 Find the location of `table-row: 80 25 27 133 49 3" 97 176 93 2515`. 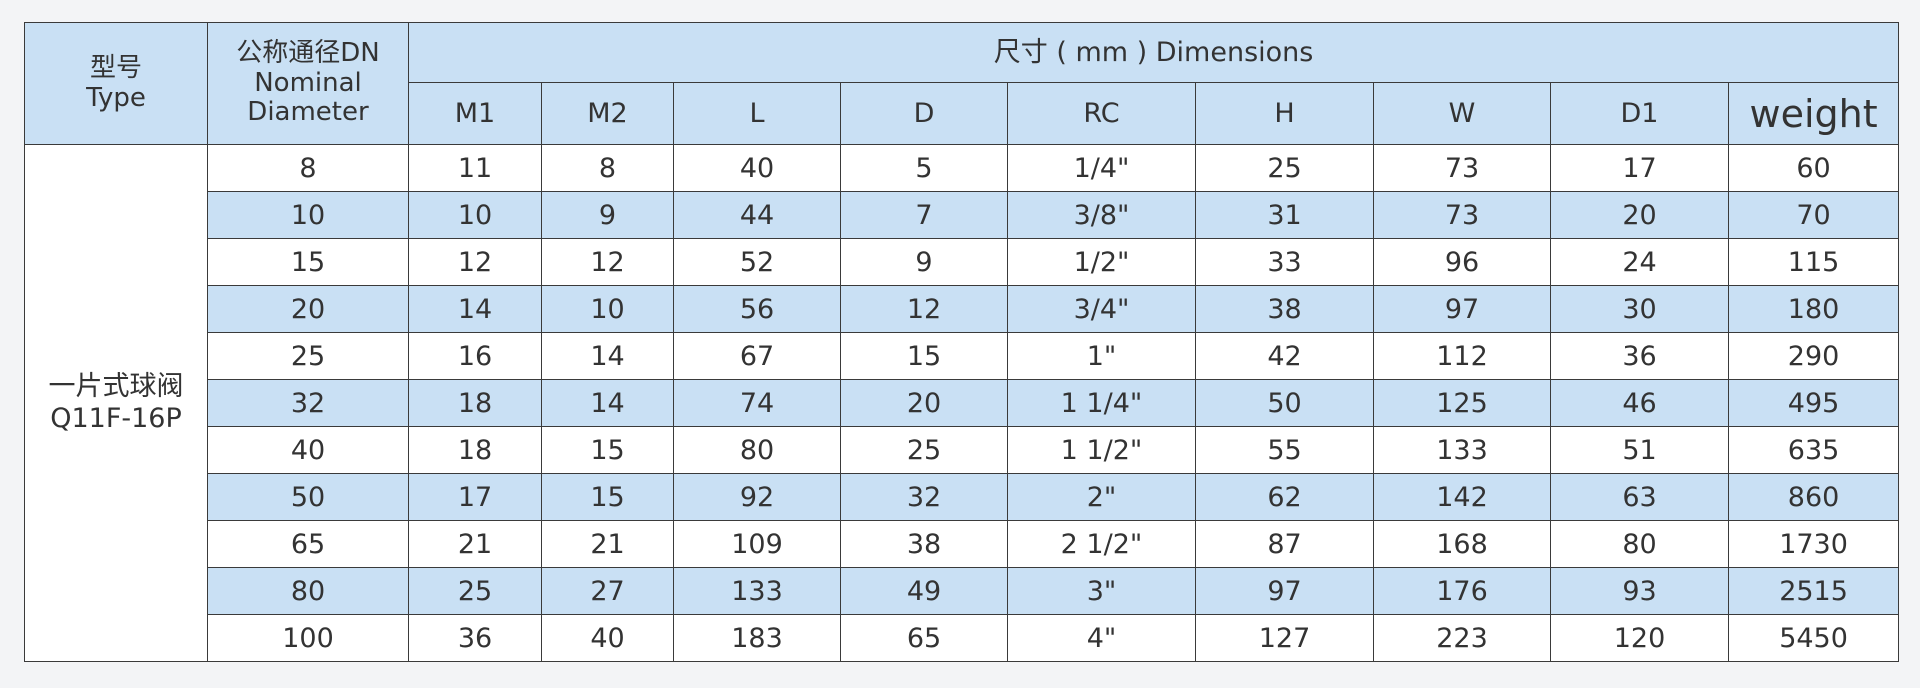

table-row: 80 25 27 133 49 3" 97 176 93 2515 is located at coordinates (962, 591).